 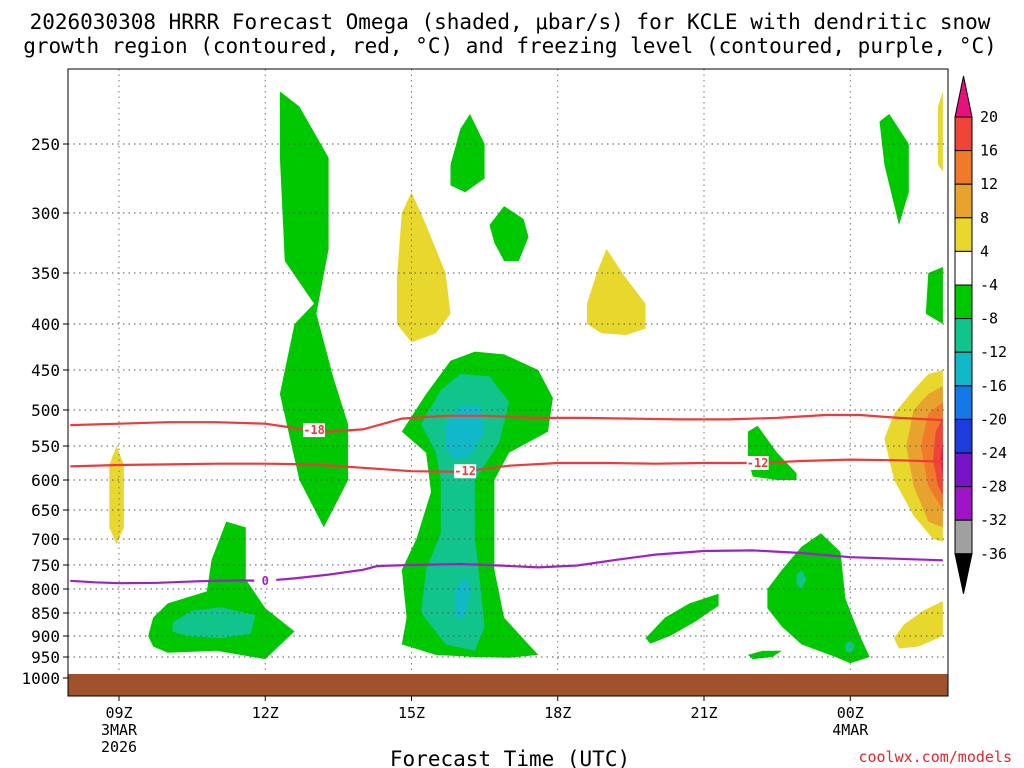 What do you see at coordinates (45, 370) in the screenshot?
I see `ytick-label-450: 450` at bounding box center [45, 370].